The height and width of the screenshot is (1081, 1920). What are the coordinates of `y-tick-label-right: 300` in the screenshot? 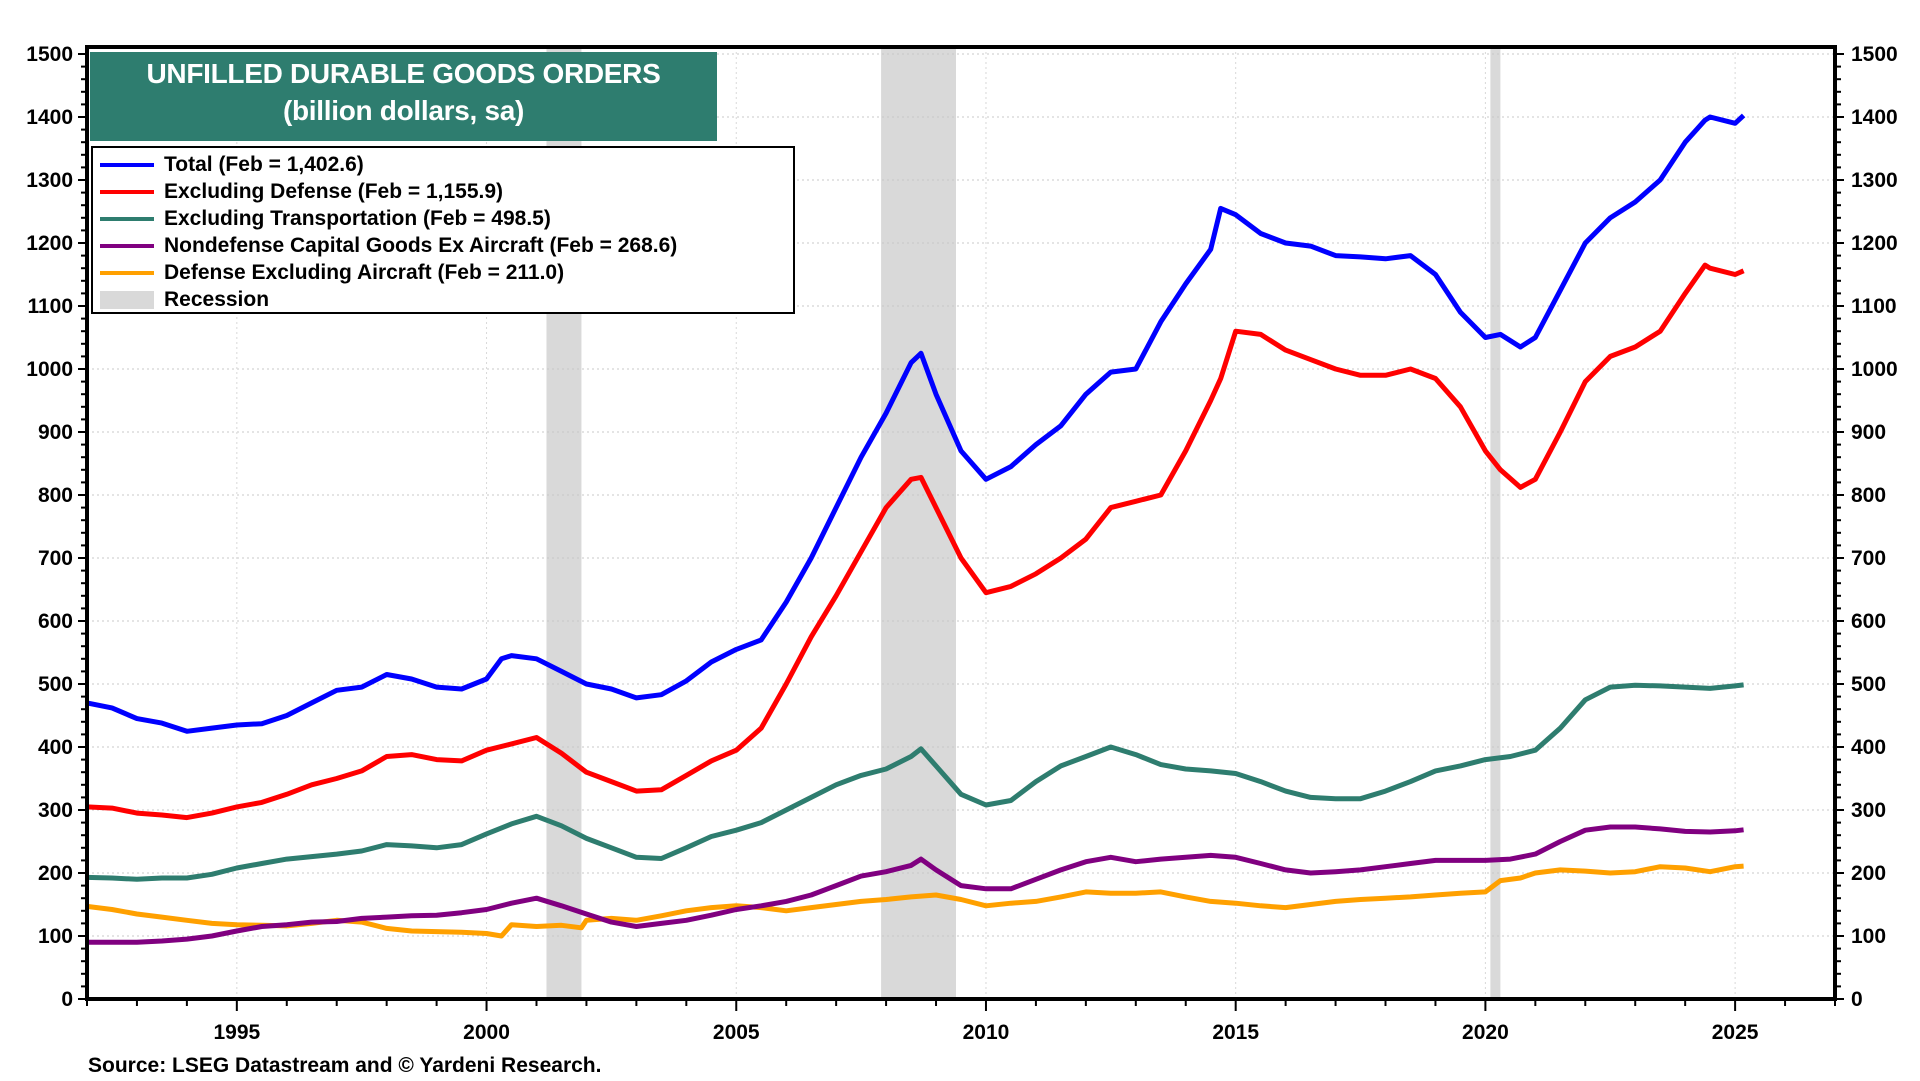 It's located at (1868, 810).